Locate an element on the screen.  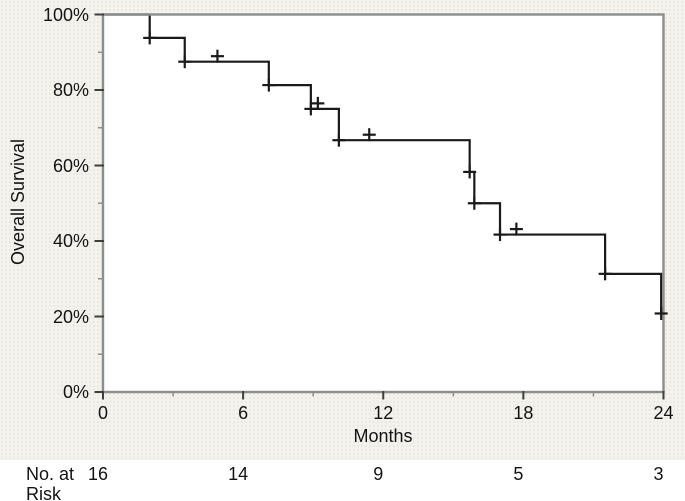
x-tick-label: 0 is located at coordinates (102, 413).